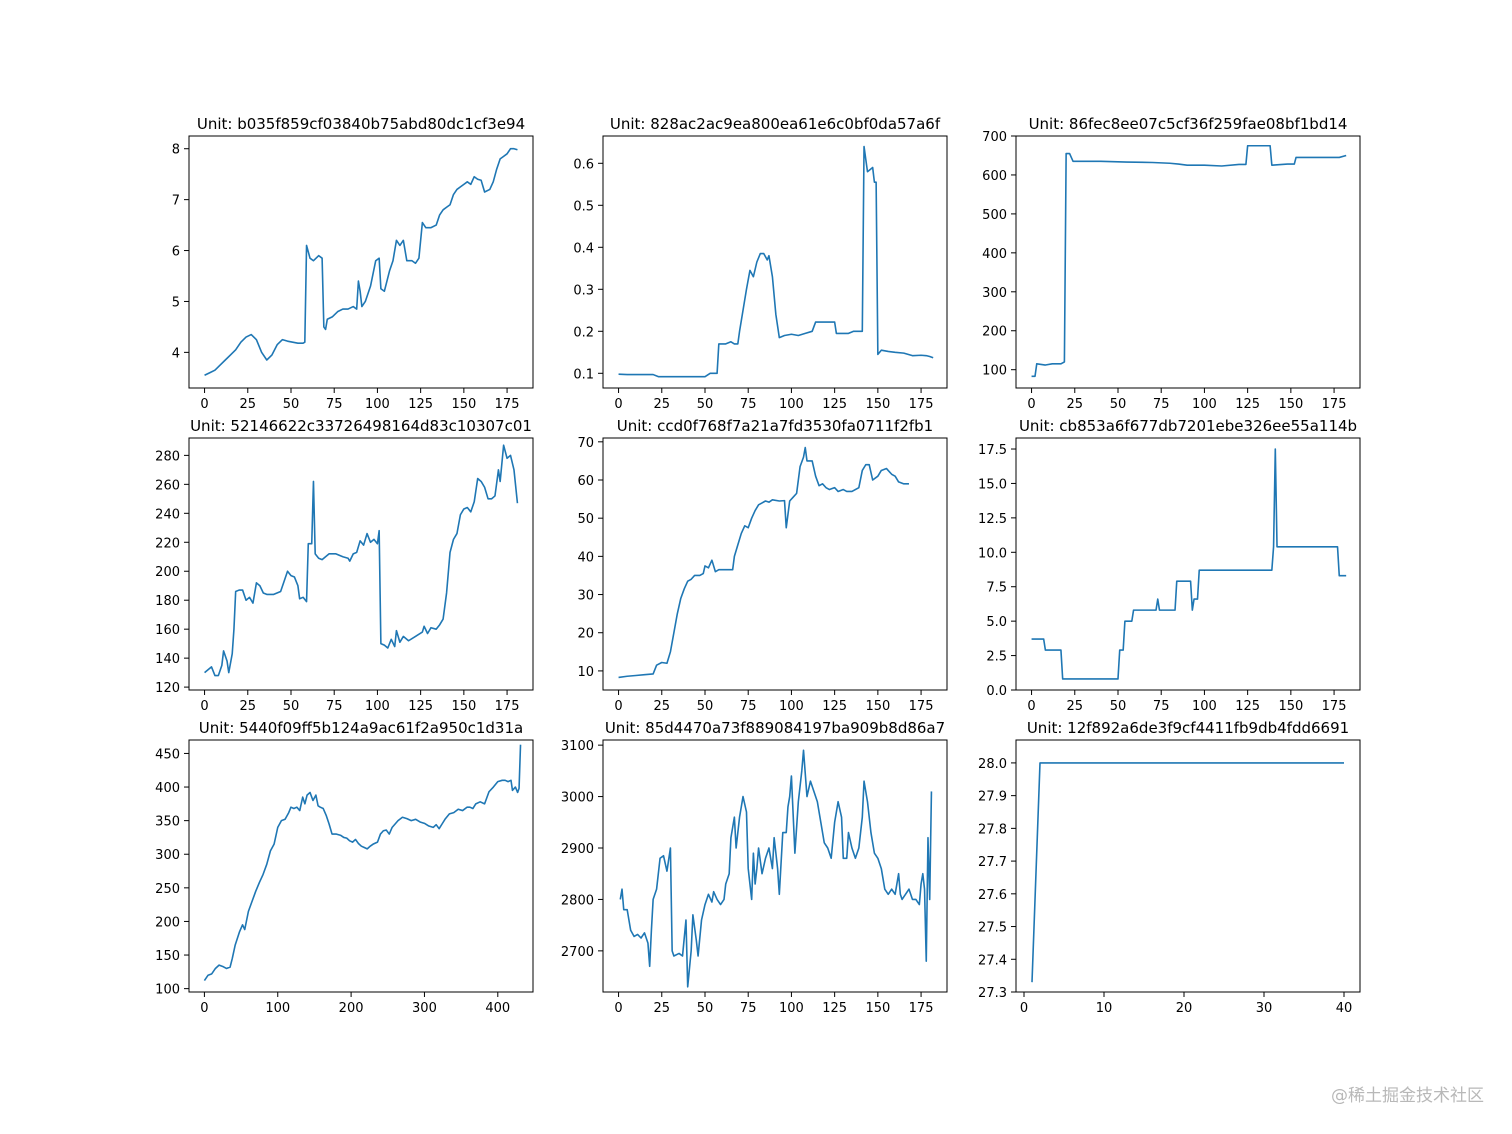 The image size is (1512, 1134). What do you see at coordinates (1188, 728) in the screenshot?
I see `chart-title: Unit: 12f892a6de3f9cf4411fb9db4fdd6691` at bounding box center [1188, 728].